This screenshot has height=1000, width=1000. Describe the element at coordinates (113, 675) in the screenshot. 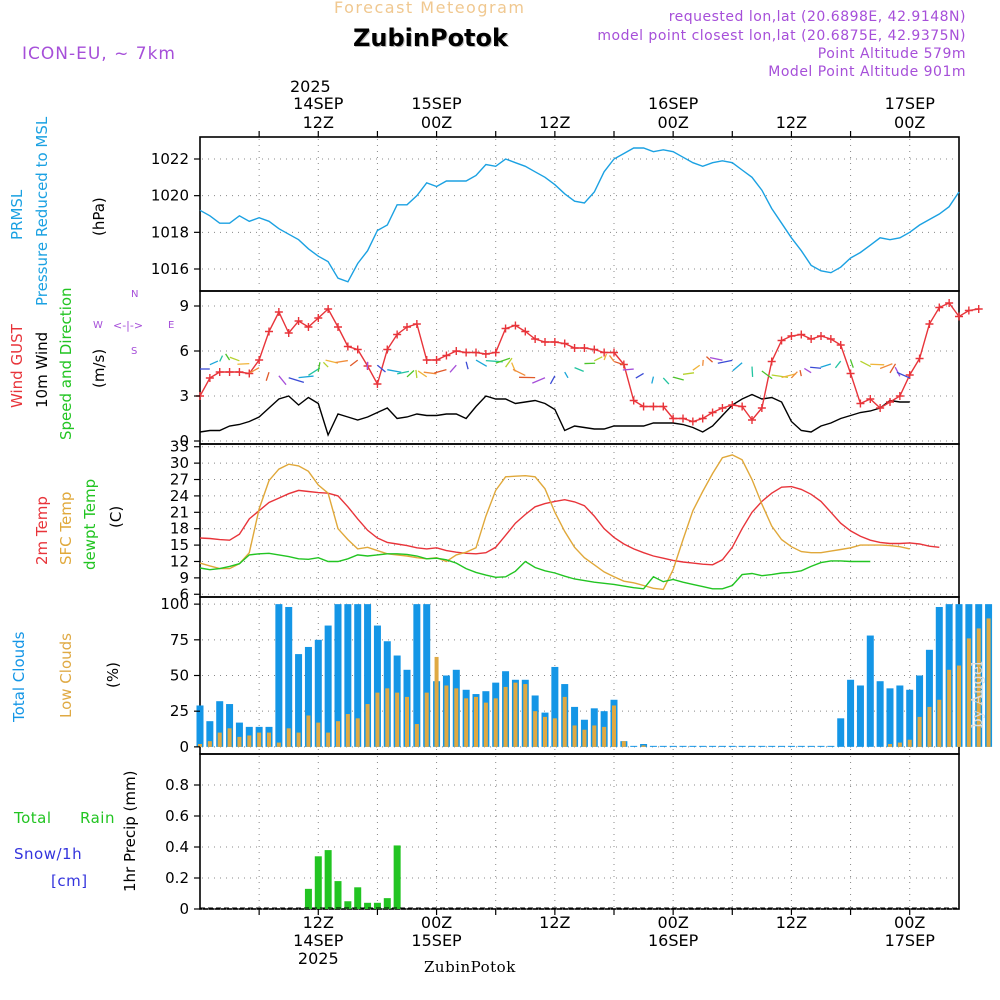

I see `clouds-unit-label: (%)` at that location.